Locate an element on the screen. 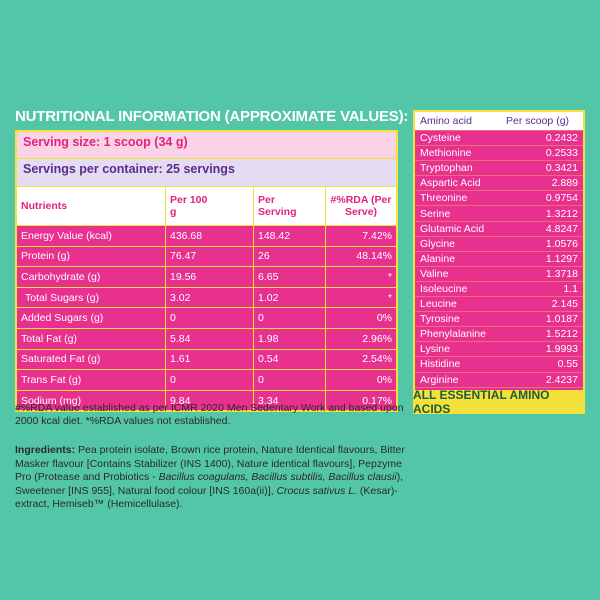  nutrient-value: 0% is located at coordinates (384, 318).